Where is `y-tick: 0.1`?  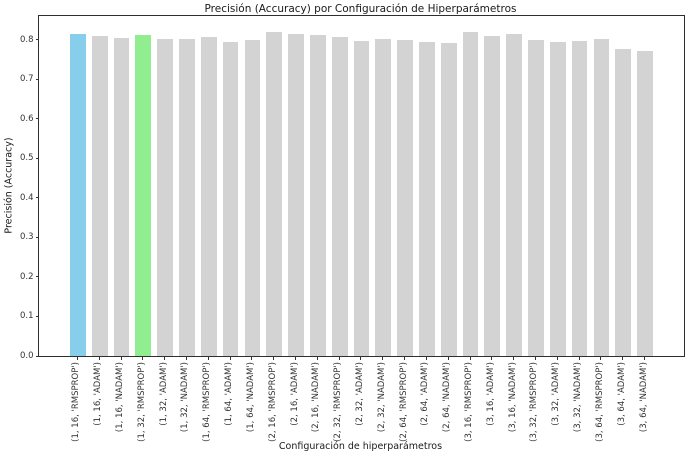
y-tick: 0.1 is located at coordinates (29, 316).